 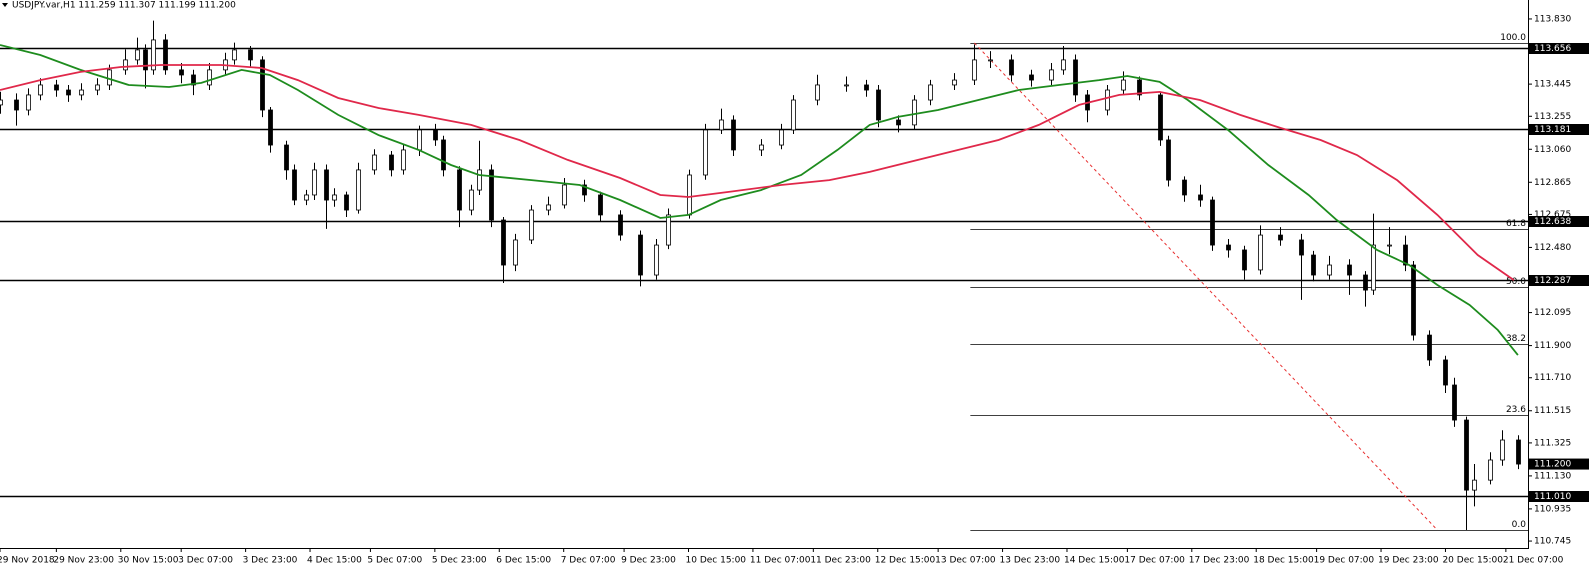 What do you see at coordinates (905, 561) in the screenshot?
I see `x-tick-label: 12 Dec 15:00` at bounding box center [905, 561].